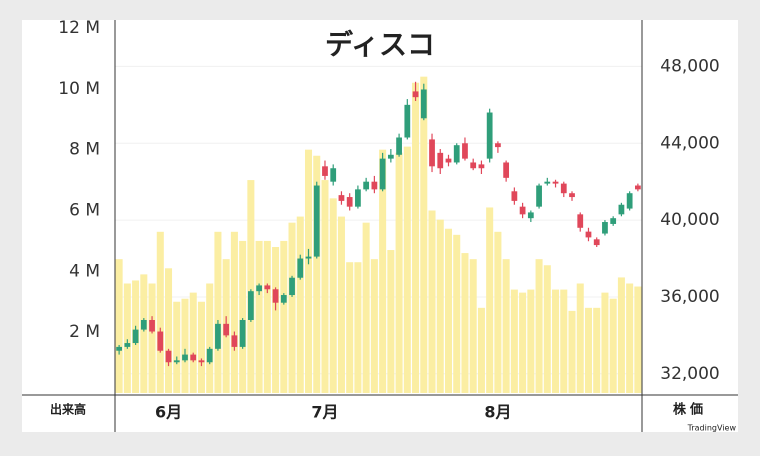 The image size is (760, 456). I want to click on y2-tick-label: 44,000, so click(689, 143).